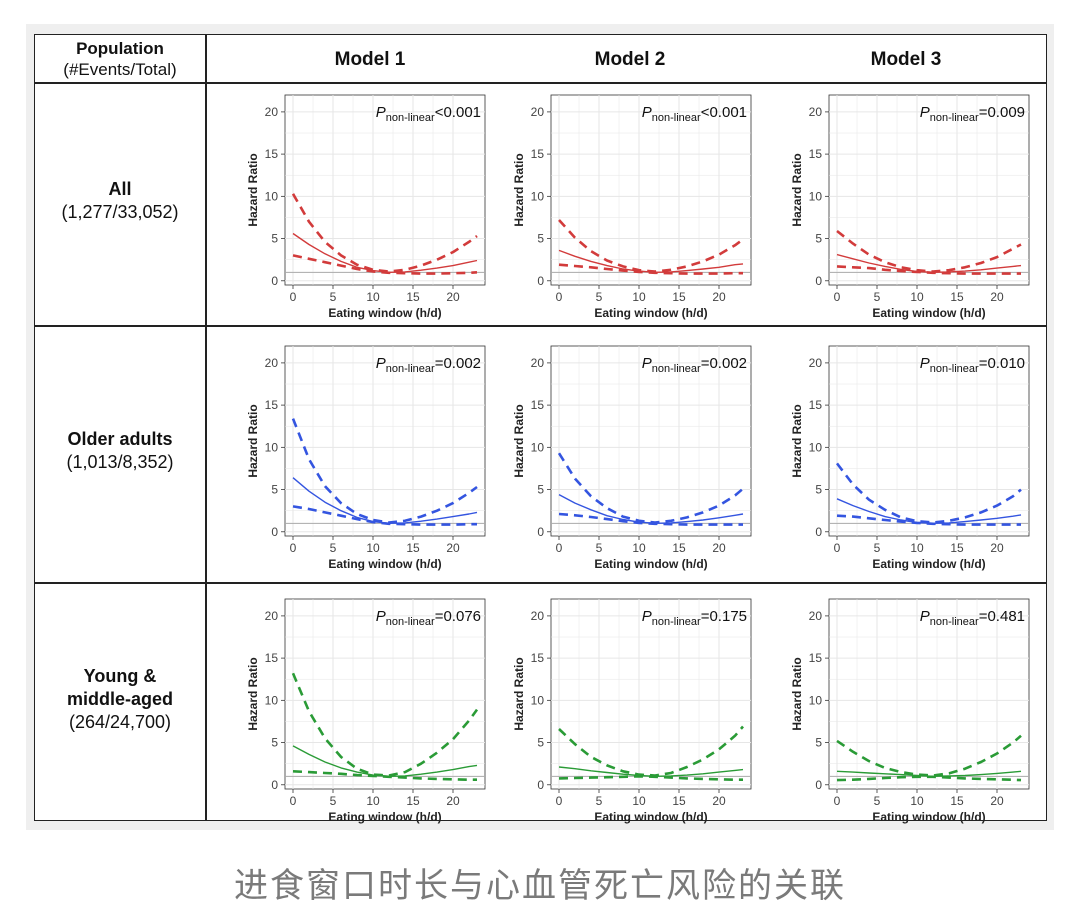 This screenshot has height=918, width=1080. I want to click on row-counts: (1,277/33,052), so click(120, 212).